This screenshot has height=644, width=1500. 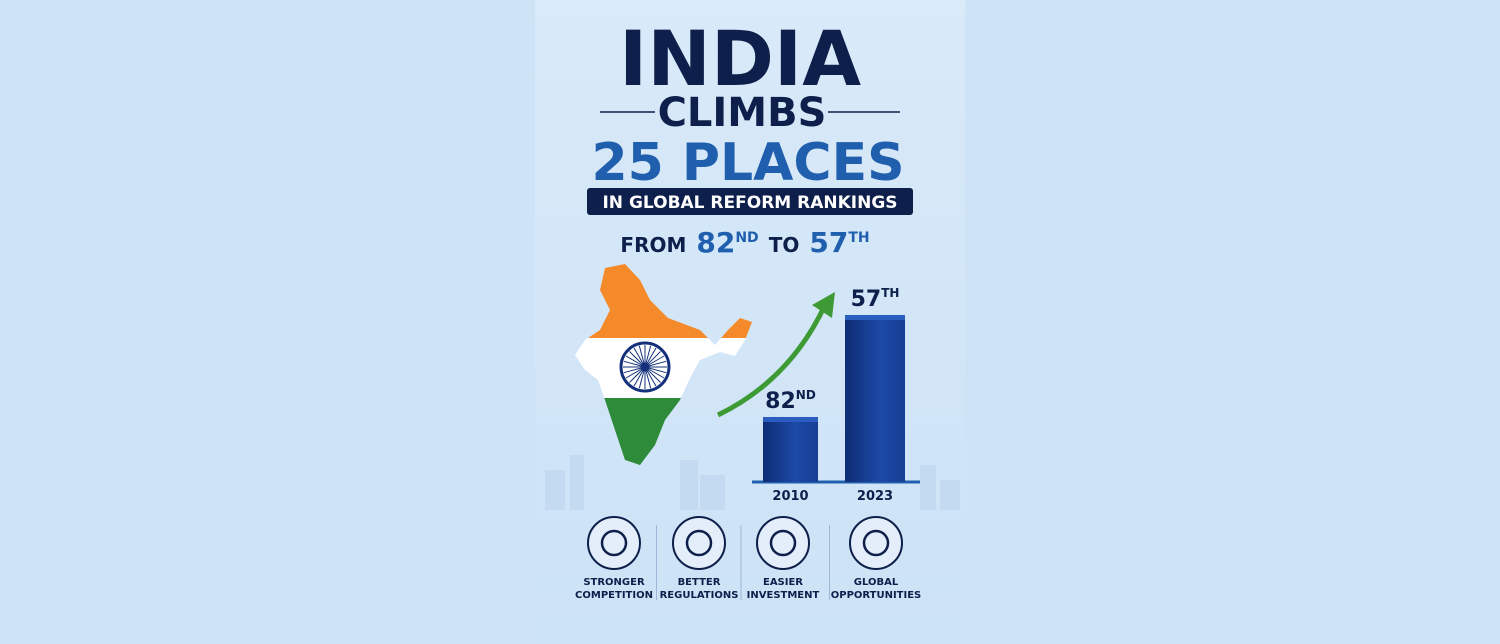 What do you see at coordinates (699, 582) in the screenshot?
I see `feature-line1: BETTER` at bounding box center [699, 582].